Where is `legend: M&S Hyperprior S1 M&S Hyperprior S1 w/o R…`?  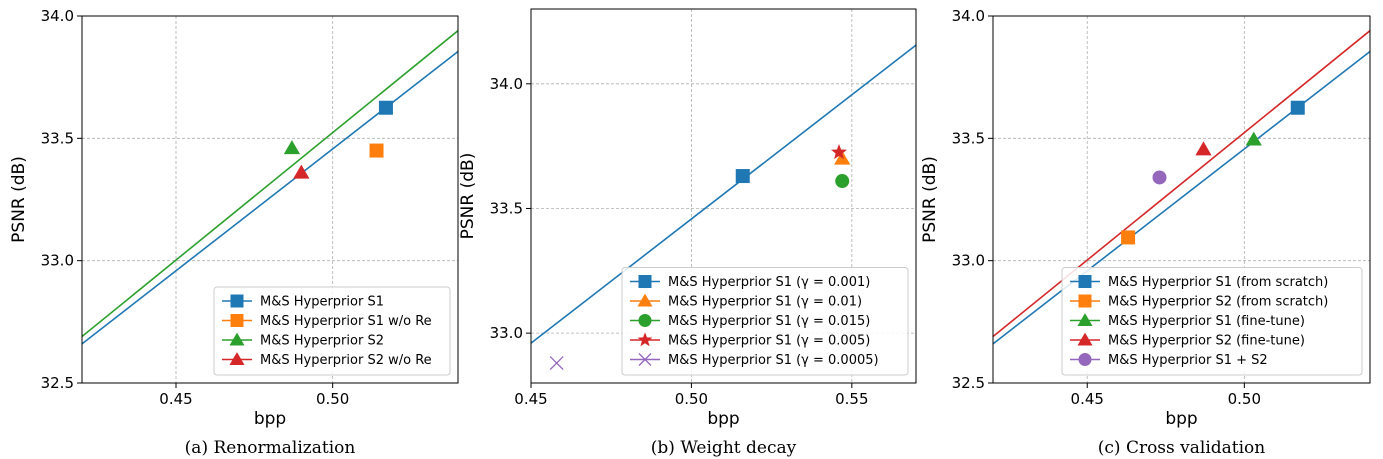
legend: M&S Hyperprior S1 M&S Hyperprior S1 w/o R… is located at coordinates (332, 331).